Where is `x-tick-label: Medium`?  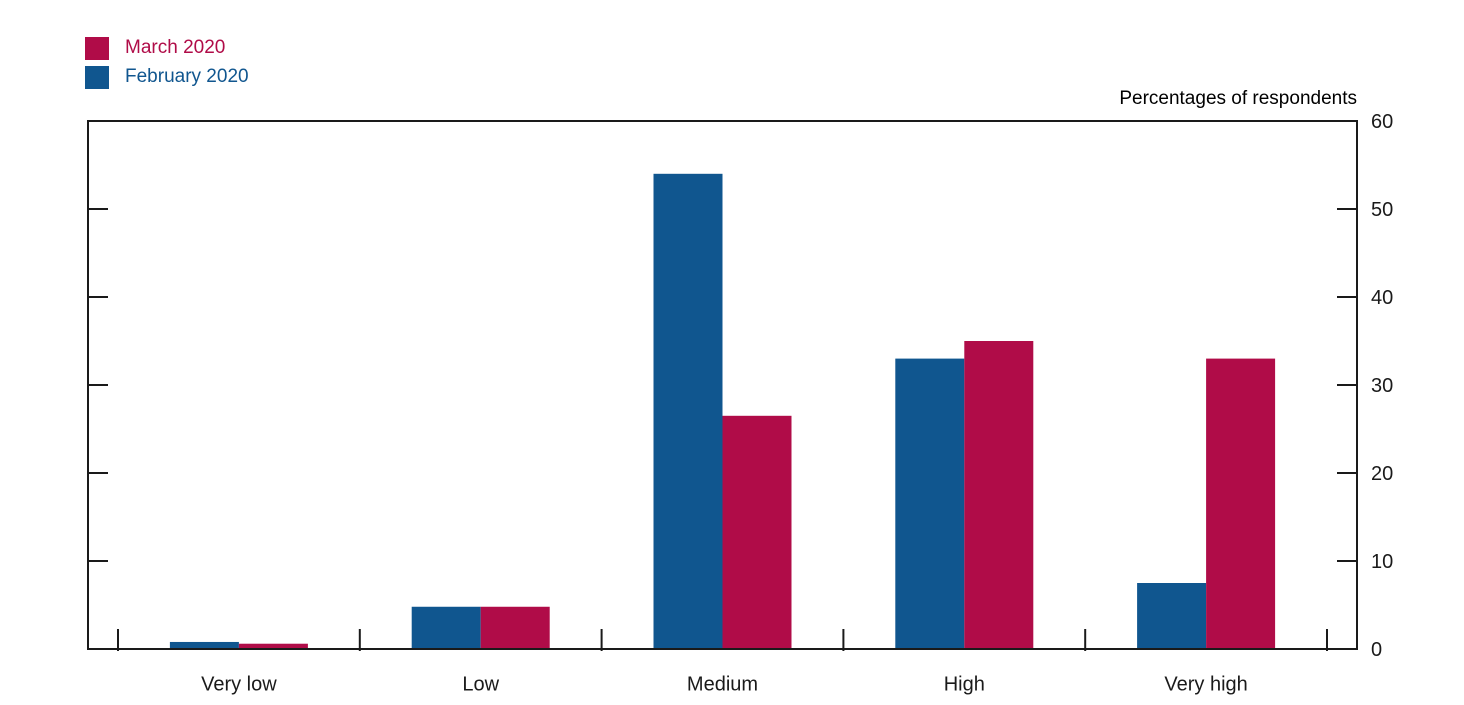
x-tick-label: Medium is located at coordinates (722, 685).